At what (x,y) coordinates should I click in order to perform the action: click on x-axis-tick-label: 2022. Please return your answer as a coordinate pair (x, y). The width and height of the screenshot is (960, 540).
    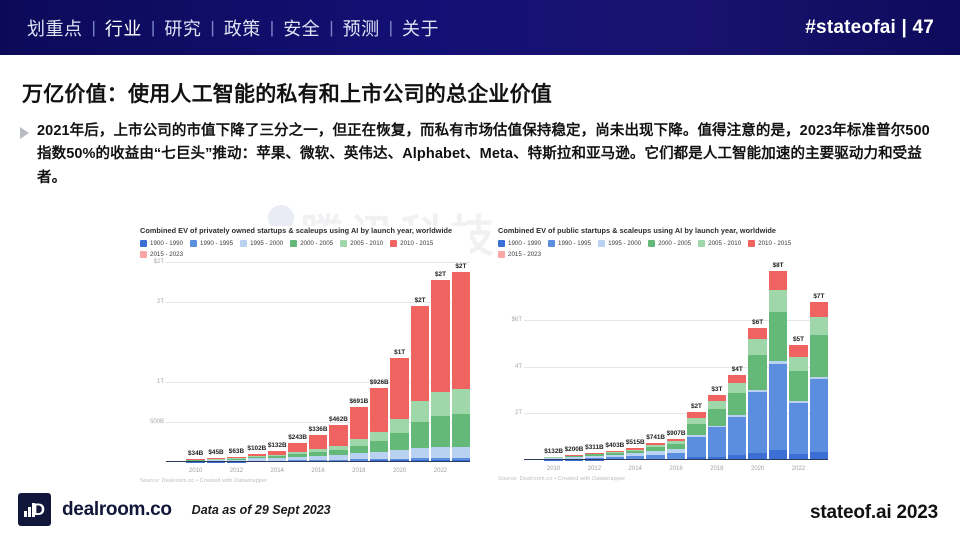
    Looking at the image, I should click on (798, 469).